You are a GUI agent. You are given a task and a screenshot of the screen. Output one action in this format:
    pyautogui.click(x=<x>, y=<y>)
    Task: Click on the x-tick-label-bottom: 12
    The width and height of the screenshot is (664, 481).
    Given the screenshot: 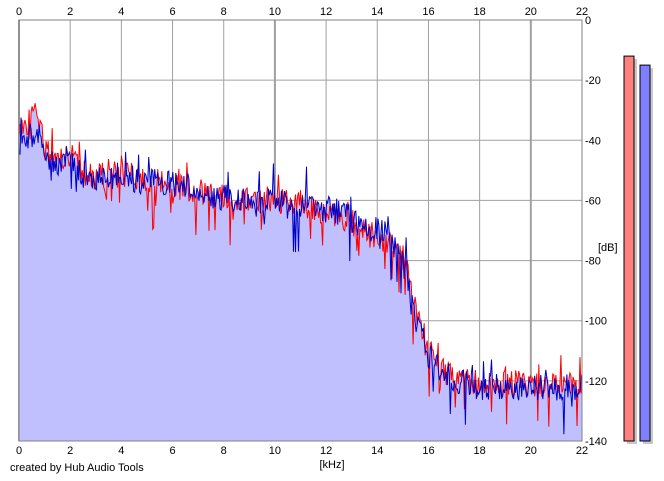 What is the action you would take?
    pyautogui.click(x=326, y=451)
    